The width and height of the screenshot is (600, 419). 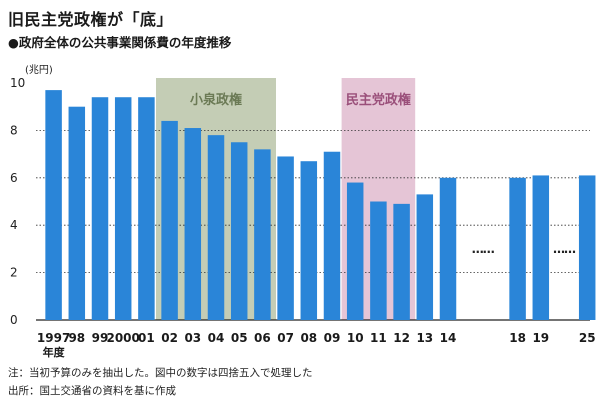 I want to click on y-axis-unit: (兆円), so click(x=39, y=70).